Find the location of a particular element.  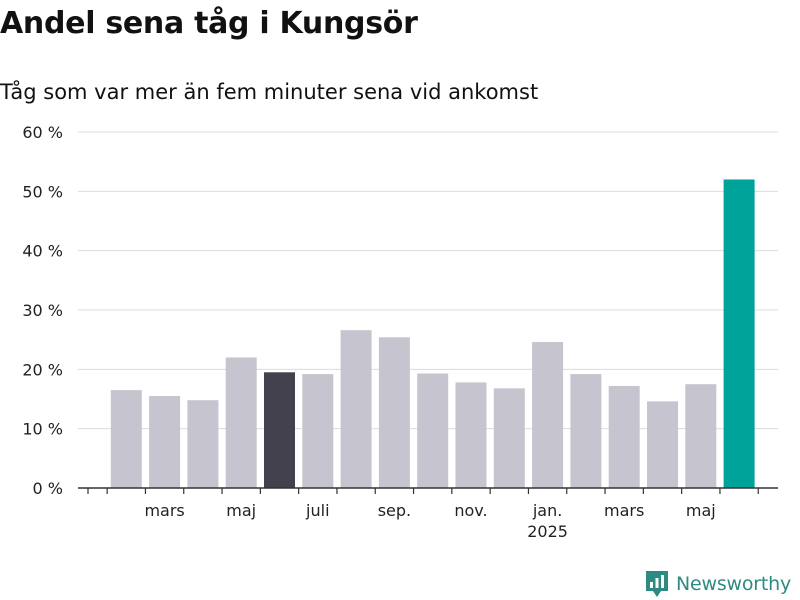

x-tick-label: sep. is located at coordinates (394, 510).